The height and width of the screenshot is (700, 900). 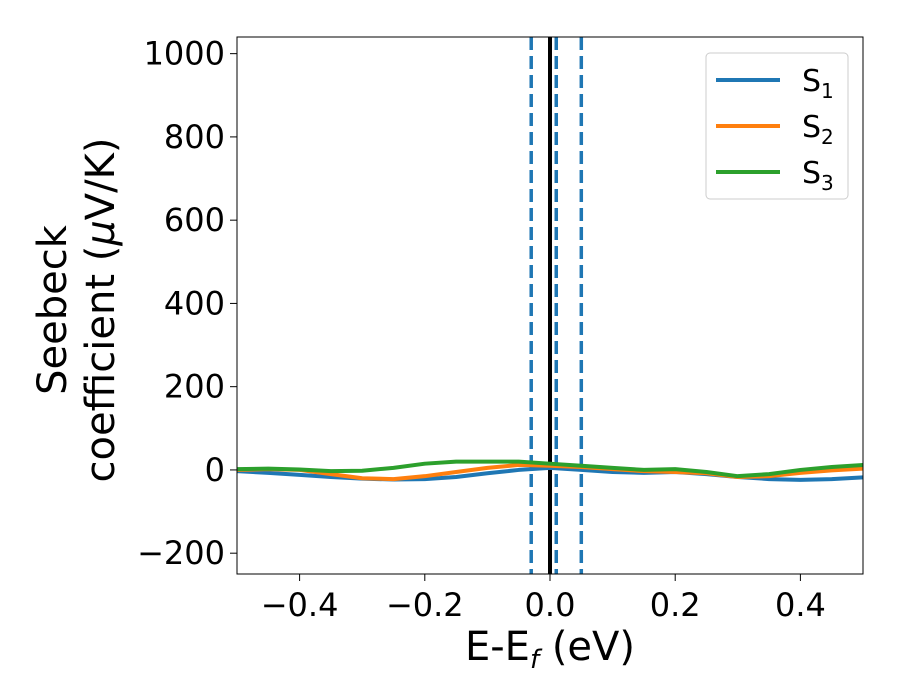 I want to click on y-tick-label: 800, so click(x=194, y=137).